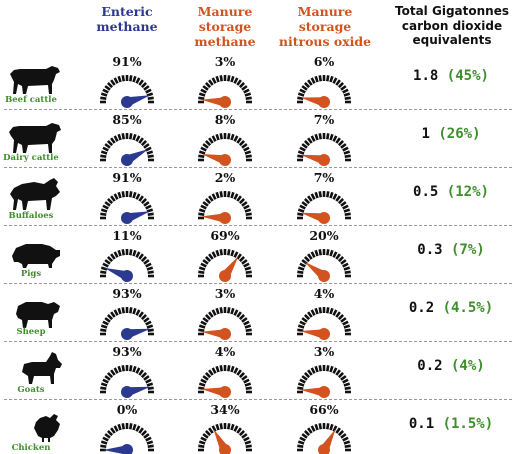  I want to click on animal-row: Sheep 93% 3% 4% 0.2 (4.5%), so click(260, 313).